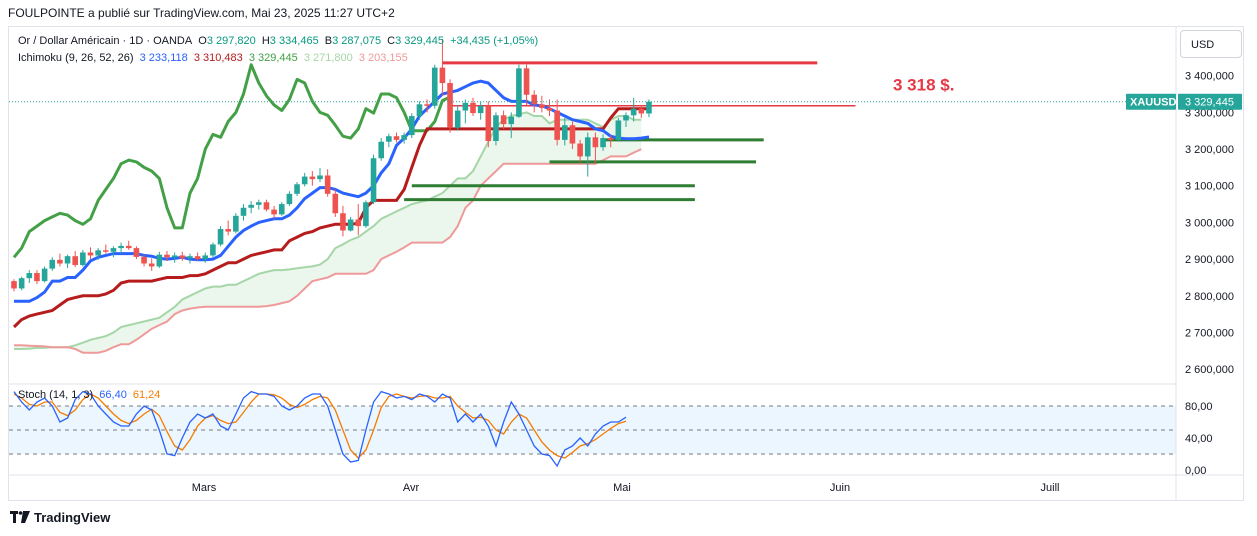 The height and width of the screenshot is (536, 1257). What do you see at coordinates (1209, 113) in the screenshot?
I see `price-tick-label: 3 300,000` at bounding box center [1209, 113].